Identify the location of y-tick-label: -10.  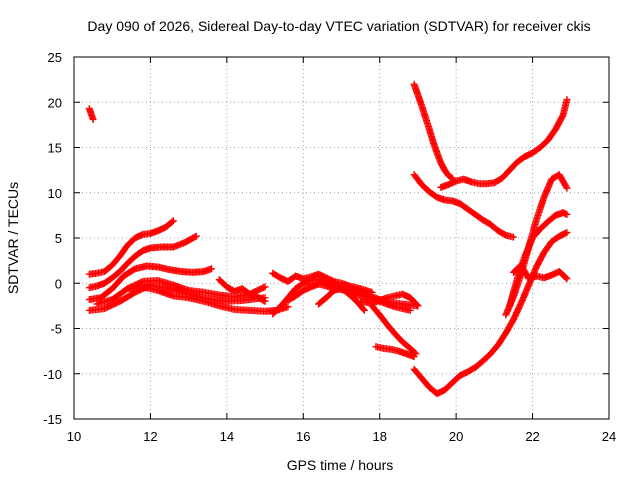
(52, 374).